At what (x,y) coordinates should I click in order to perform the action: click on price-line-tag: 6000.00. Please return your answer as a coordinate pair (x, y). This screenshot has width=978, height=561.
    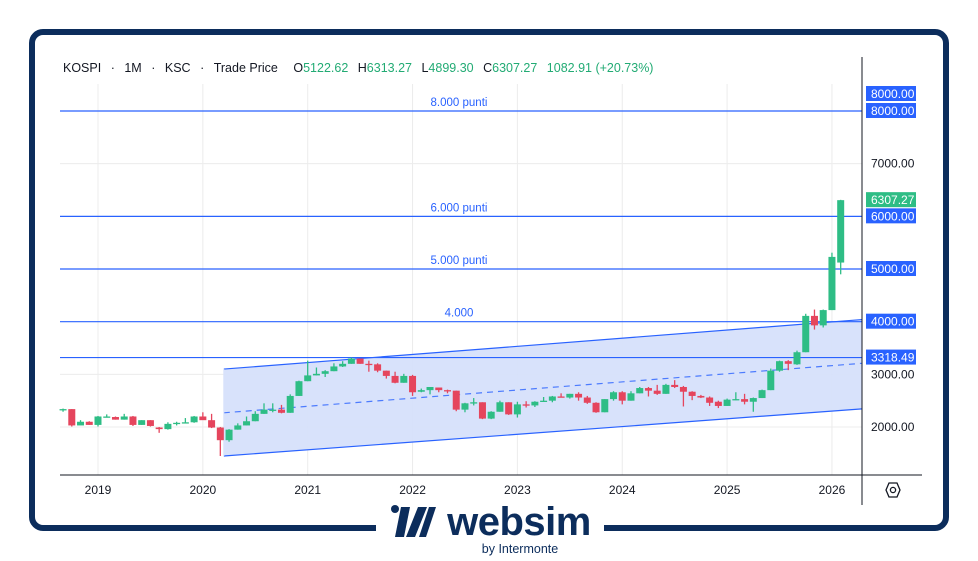
    Looking at the image, I should click on (891, 216).